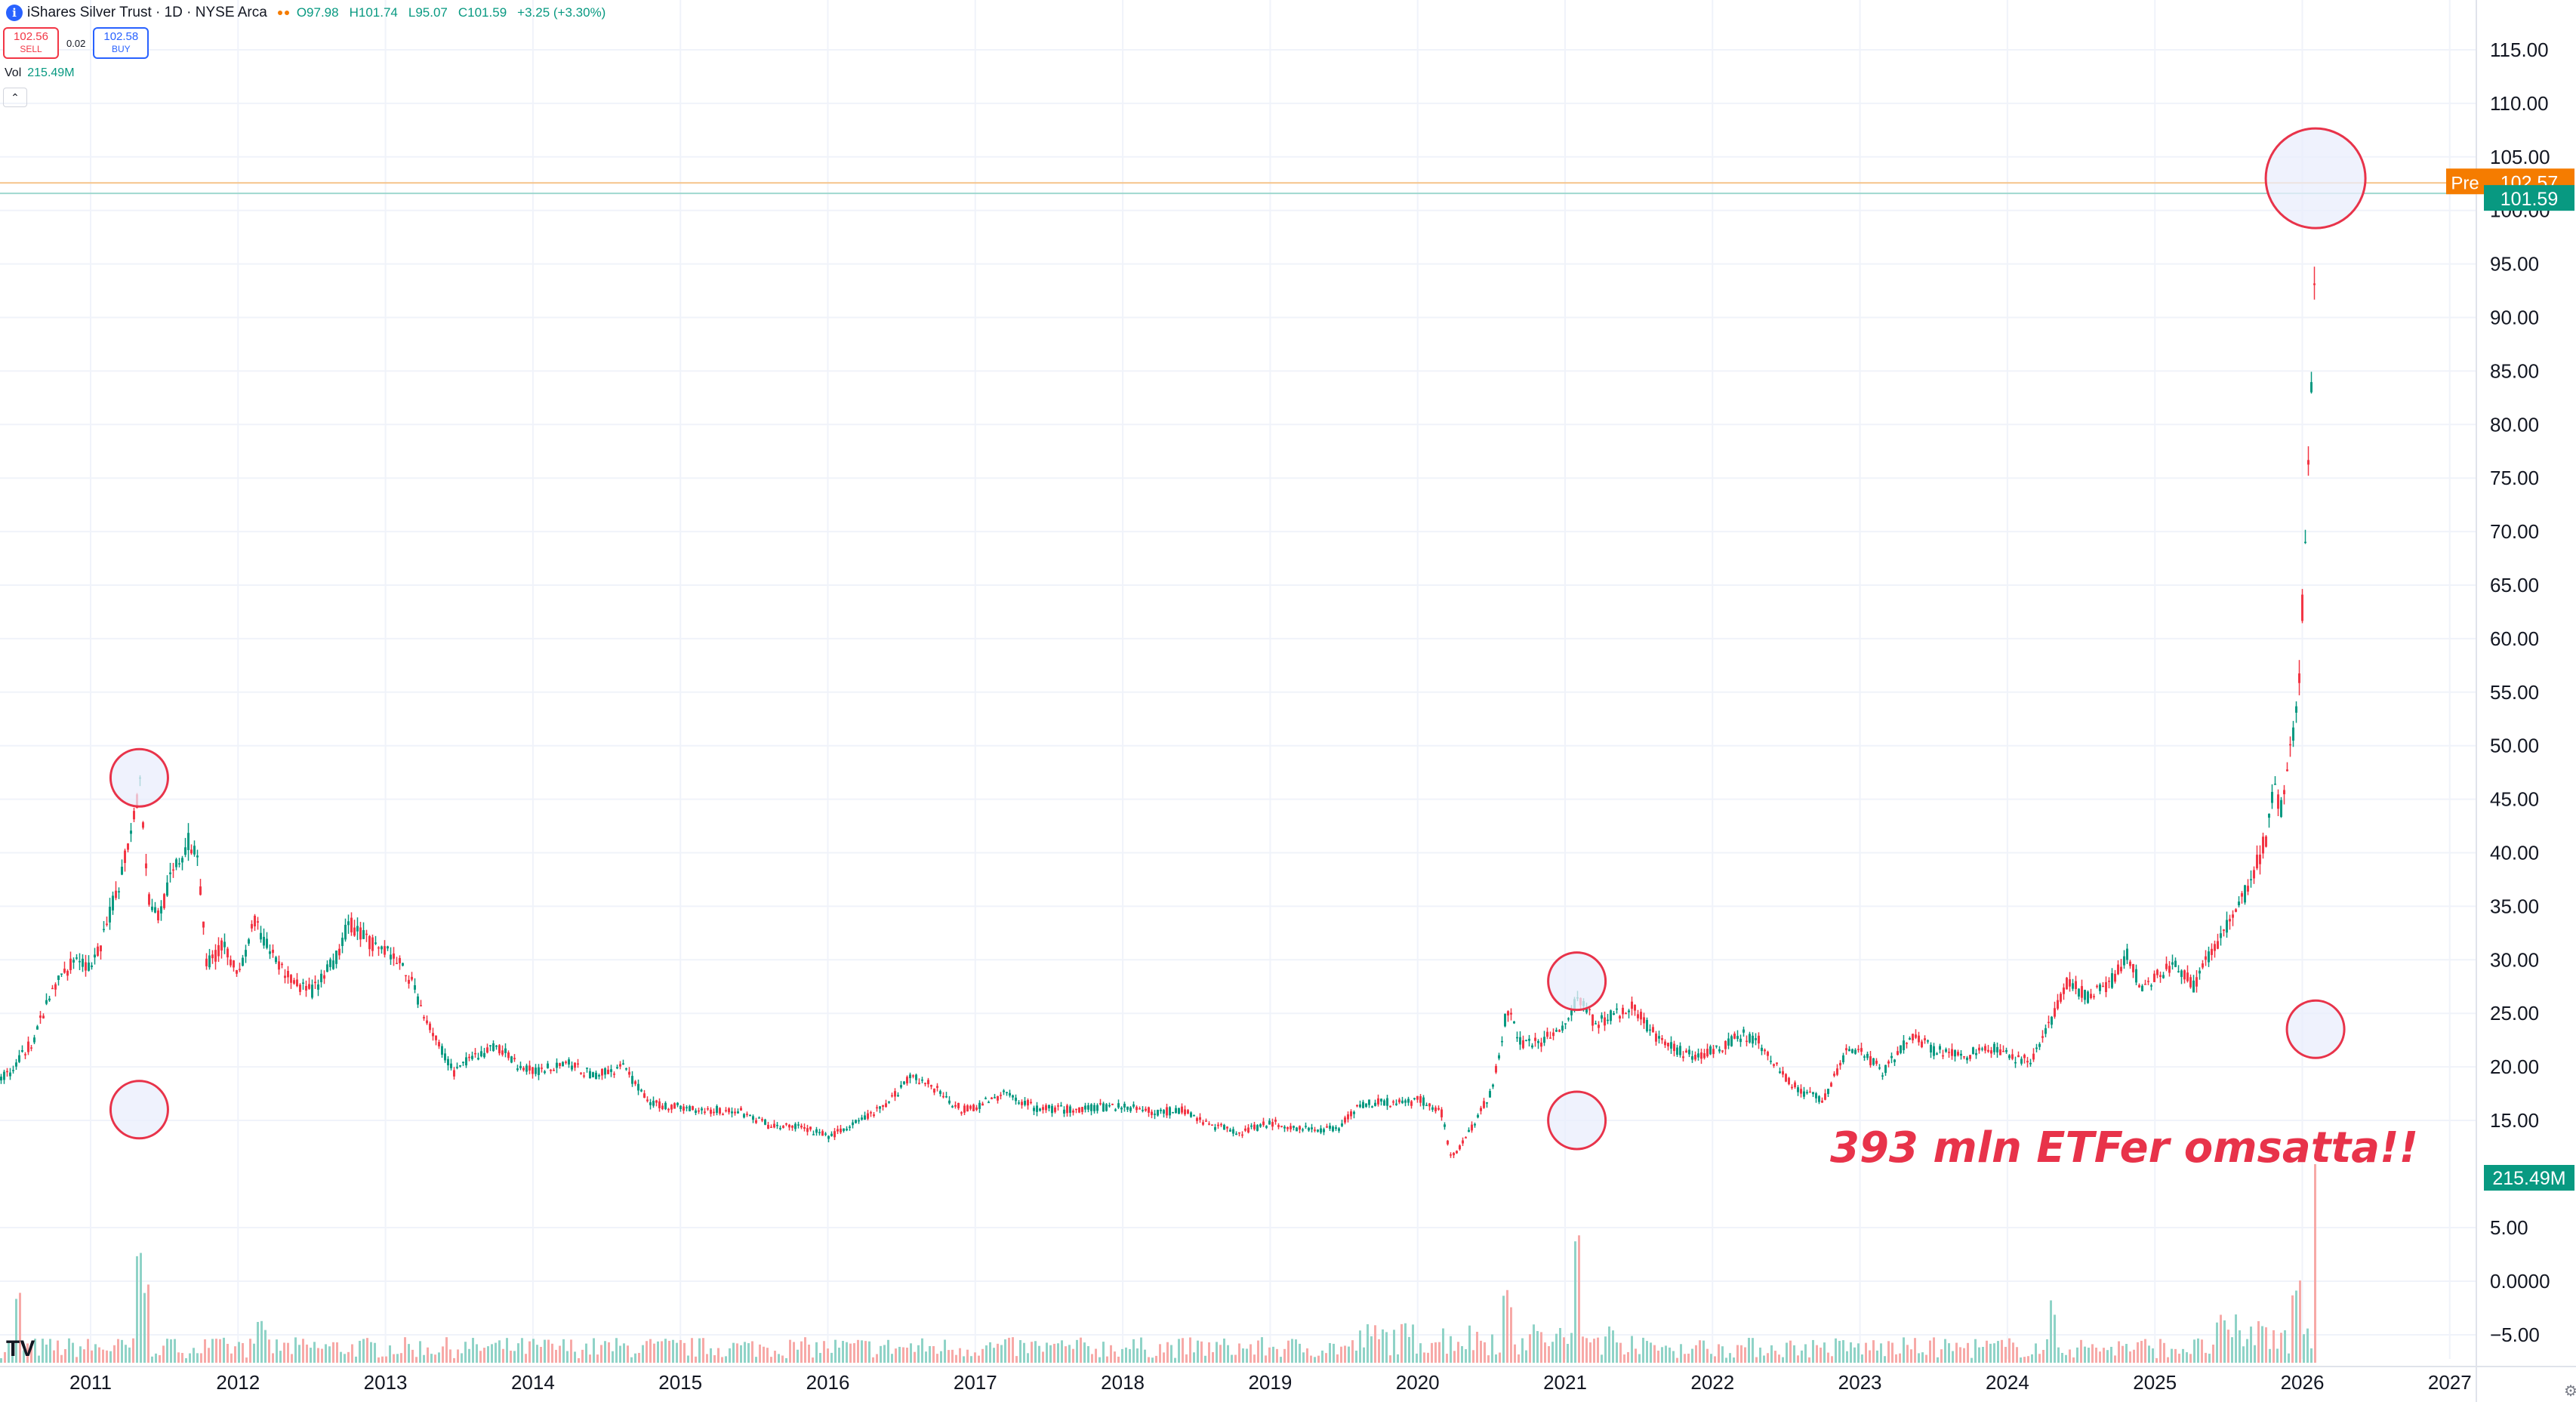 The width and height of the screenshot is (2576, 1402). Describe the element at coordinates (2570, 1391) in the screenshot. I see `settings-gear-icon: ⚙` at that location.